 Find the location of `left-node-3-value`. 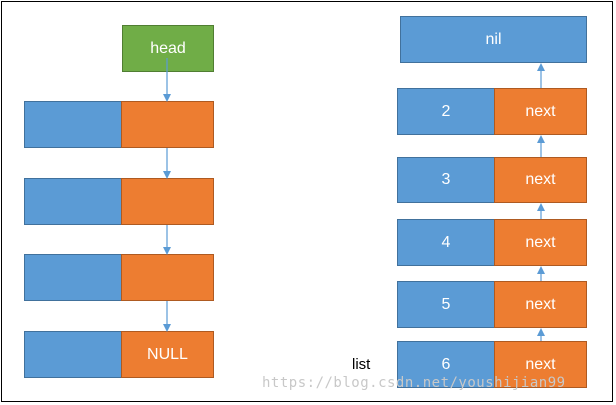

left-node-3-value is located at coordinates (73, 277).